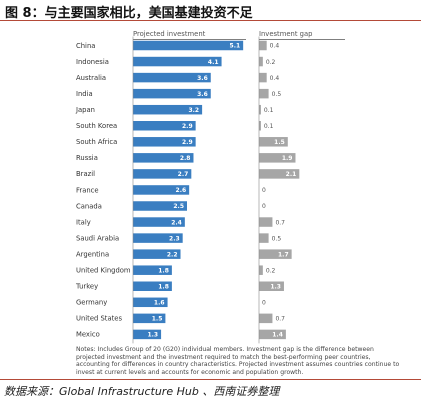 The image size is (421, 403). What do you see at coordinates (279, 142) in the screenshot?
I see `gap-value-label: 1.5` at bounding box center [279, 142].